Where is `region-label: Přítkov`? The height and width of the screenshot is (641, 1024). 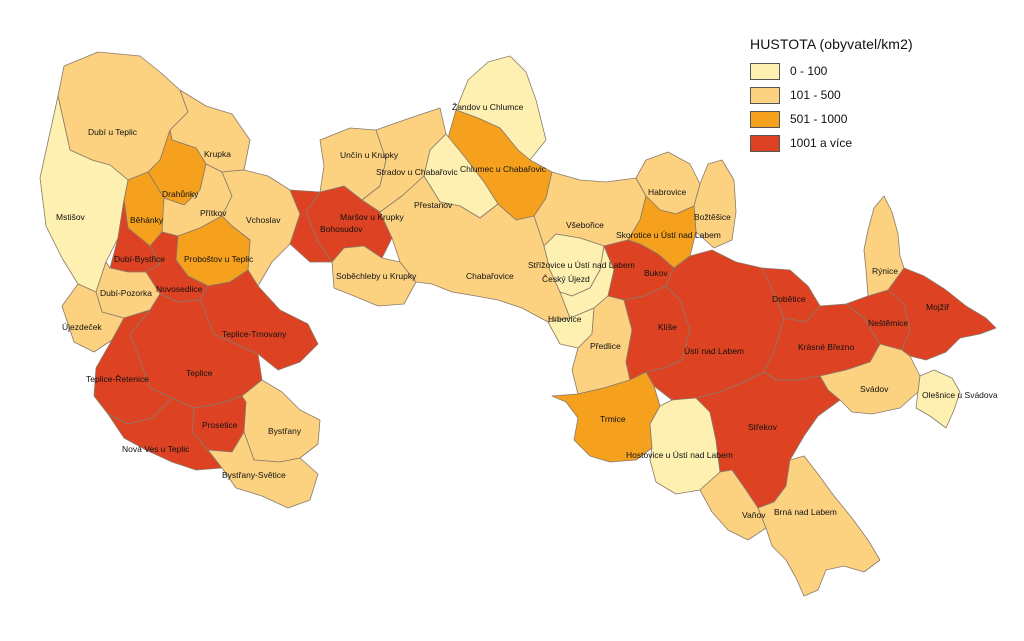 region-label: Přítkov is located at coordinates (213, 213).